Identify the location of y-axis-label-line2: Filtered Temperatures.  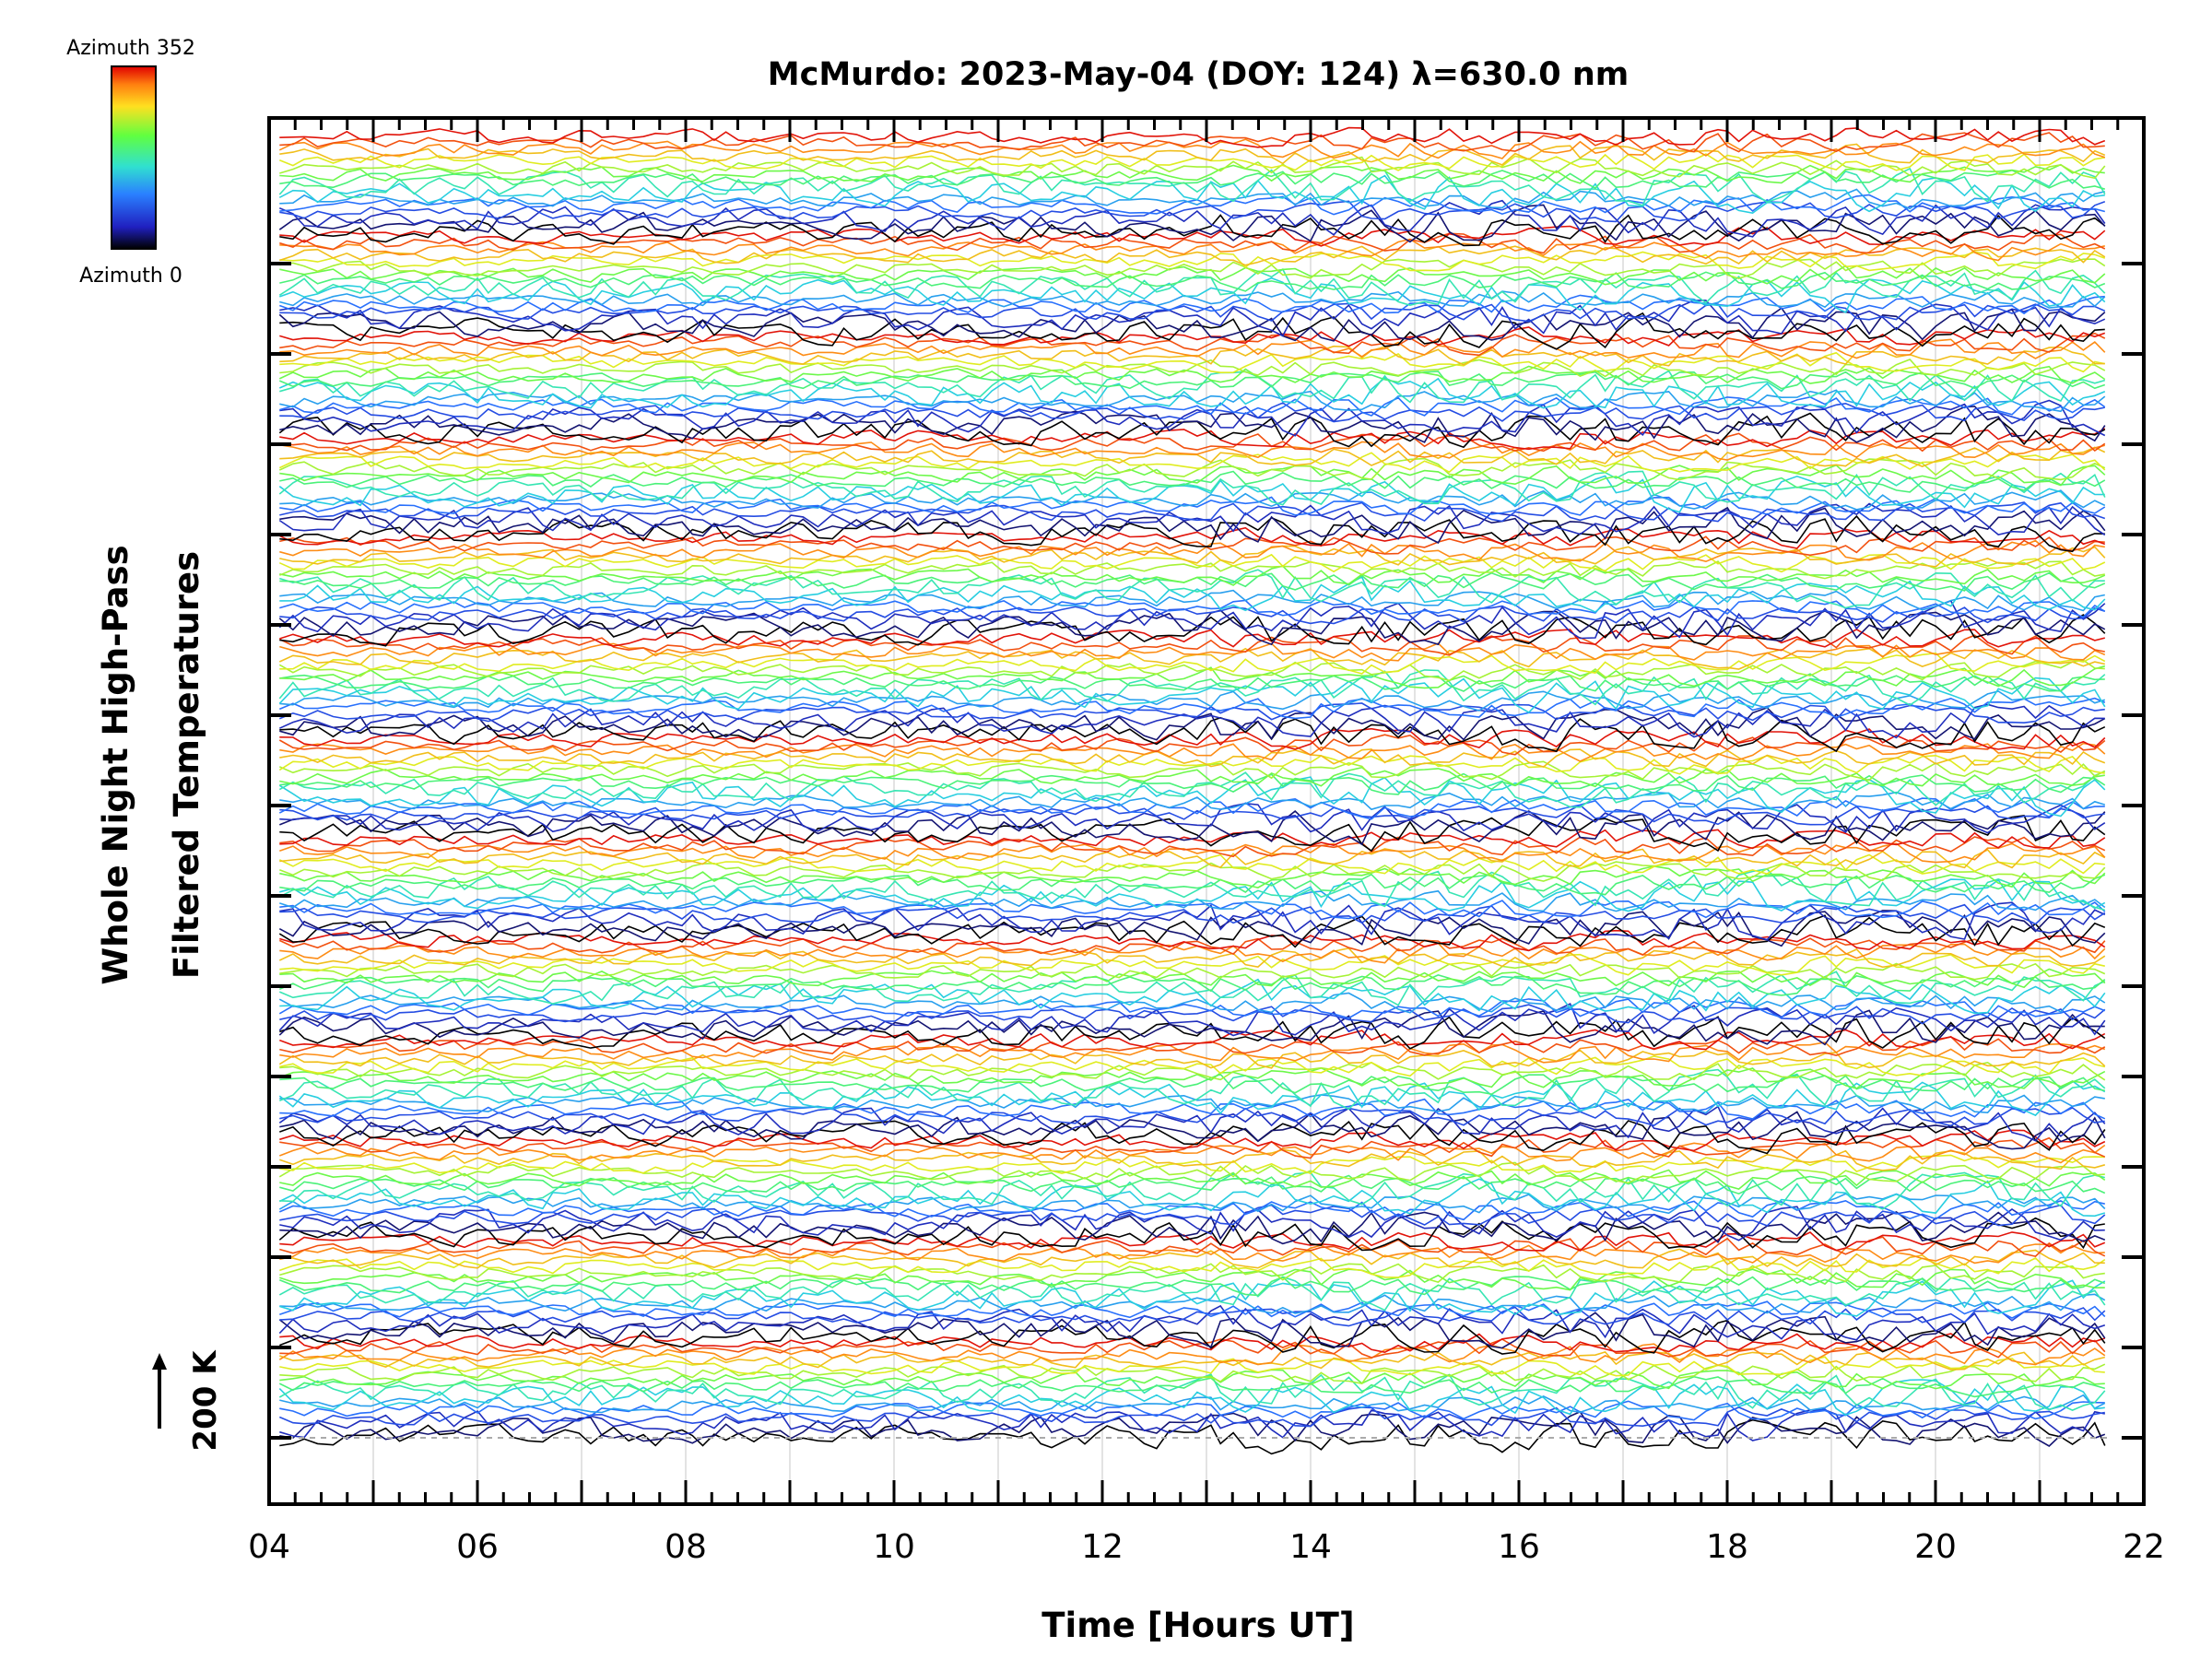
(186, 765).